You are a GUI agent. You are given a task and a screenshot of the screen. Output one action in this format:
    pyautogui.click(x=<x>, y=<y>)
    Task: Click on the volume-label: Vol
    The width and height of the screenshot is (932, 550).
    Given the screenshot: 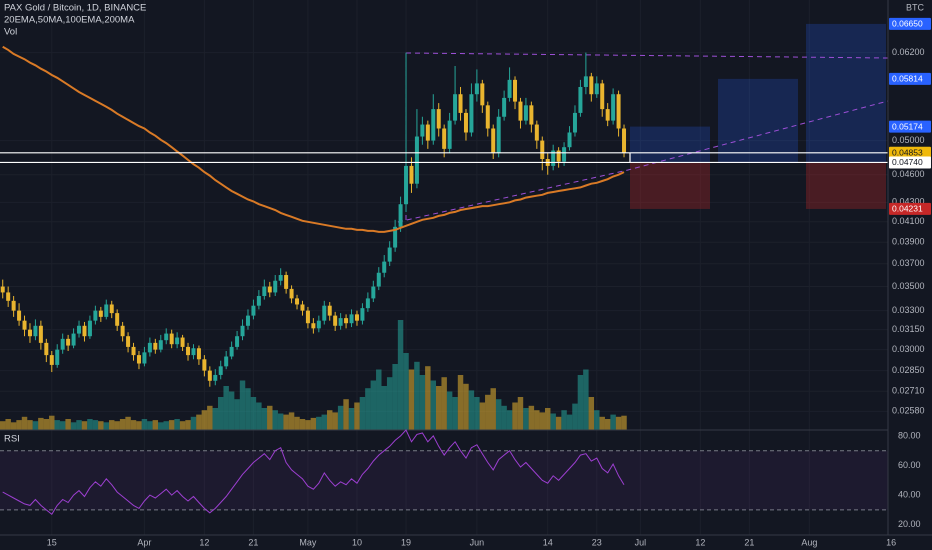 What is the action you would take?
    pyautogui.click(x=10, y=32)
    